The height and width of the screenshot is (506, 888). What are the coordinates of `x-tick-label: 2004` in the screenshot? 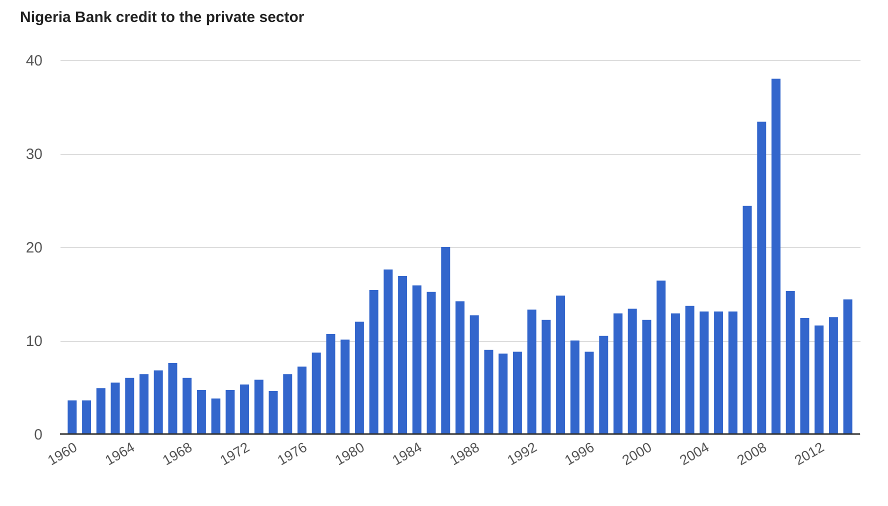 It's located at (694, 453).